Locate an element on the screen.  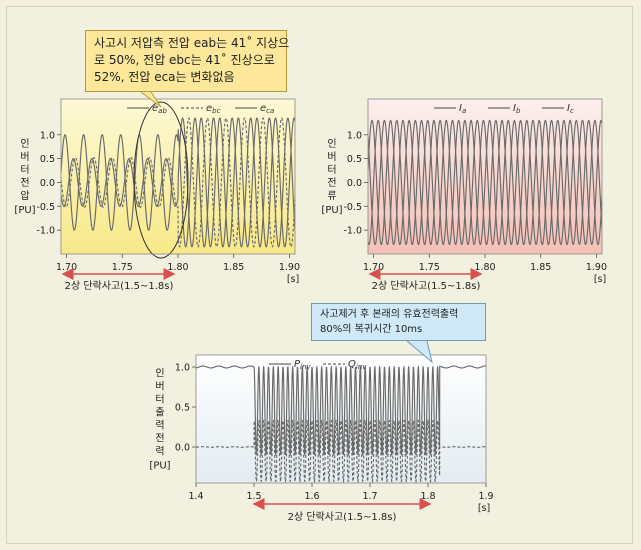
series-Ia is located at coordinates (485, 182).